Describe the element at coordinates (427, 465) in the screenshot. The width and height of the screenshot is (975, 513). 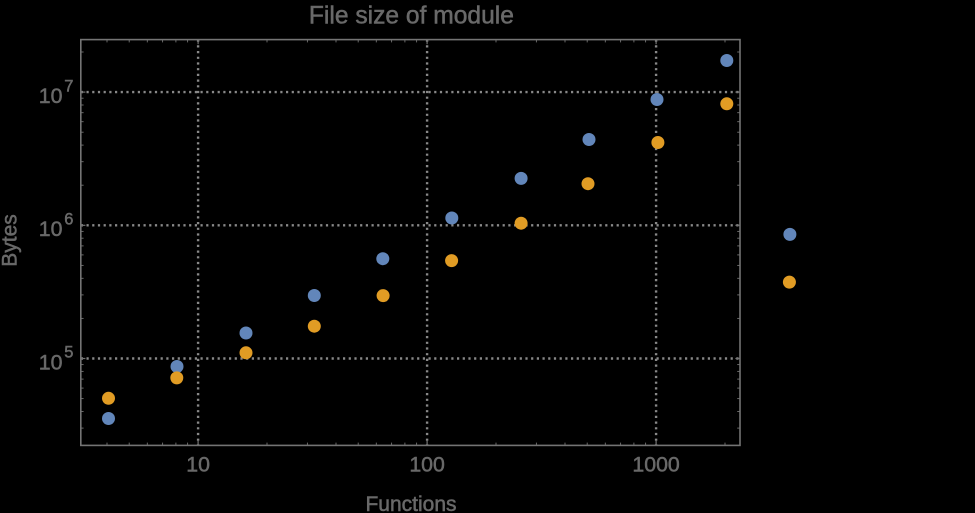
I see `svg-text: 100` at that location.